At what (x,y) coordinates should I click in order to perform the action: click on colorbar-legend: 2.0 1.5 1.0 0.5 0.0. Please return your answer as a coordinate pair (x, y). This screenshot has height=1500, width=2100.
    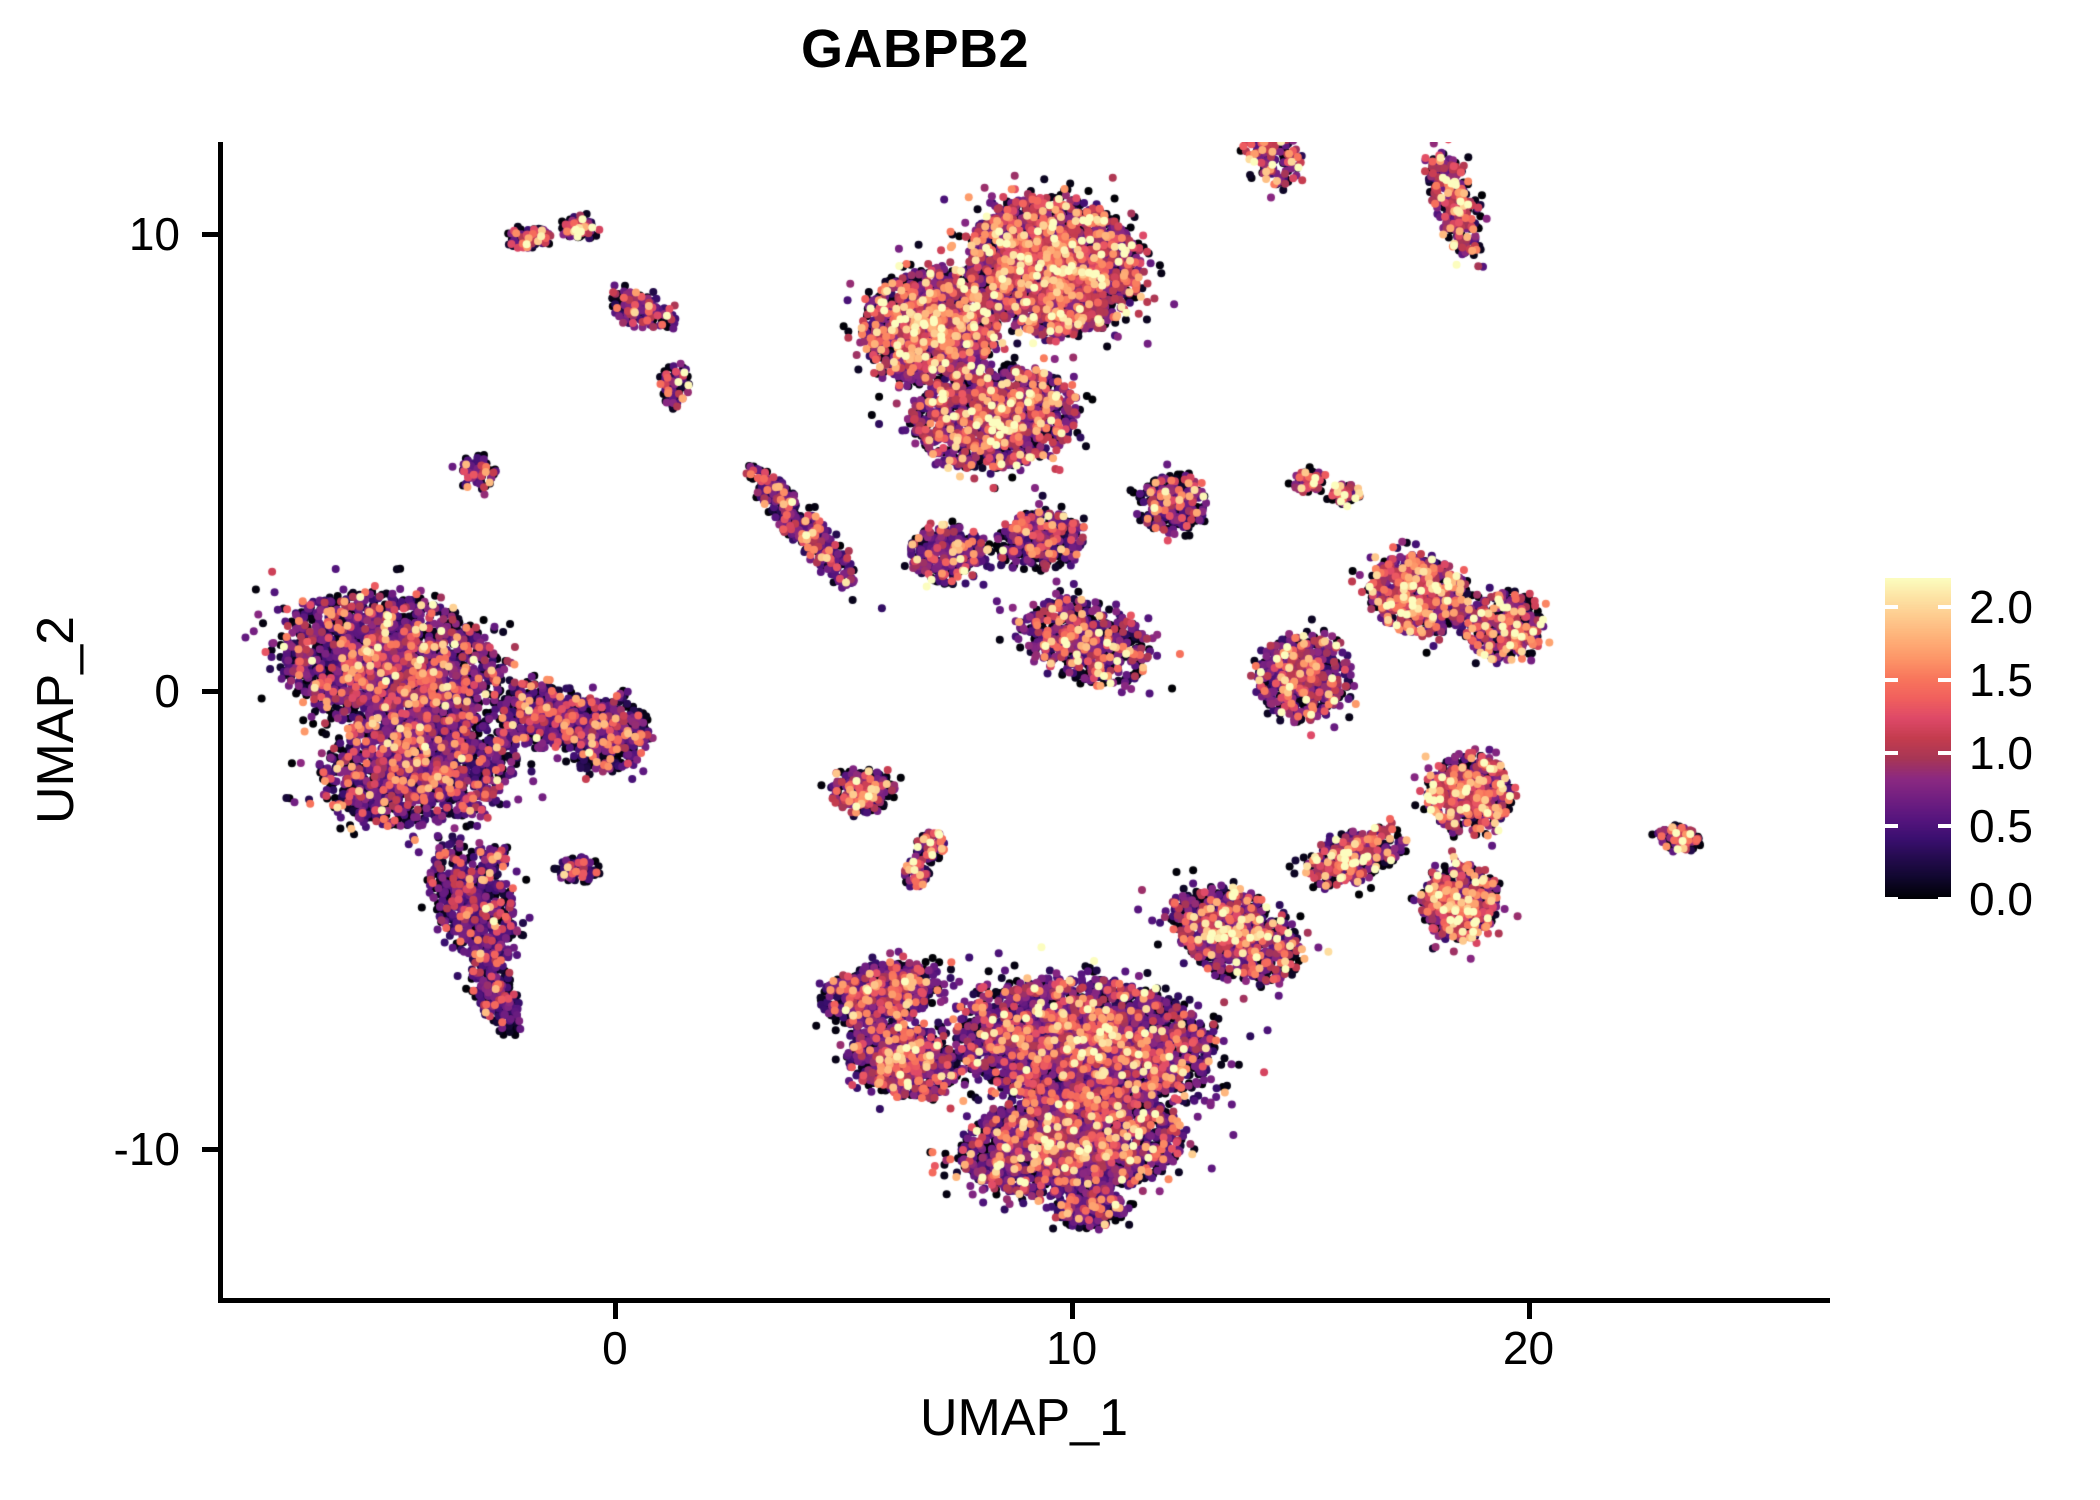
    Looking at the image, I should click on (1985, 750).